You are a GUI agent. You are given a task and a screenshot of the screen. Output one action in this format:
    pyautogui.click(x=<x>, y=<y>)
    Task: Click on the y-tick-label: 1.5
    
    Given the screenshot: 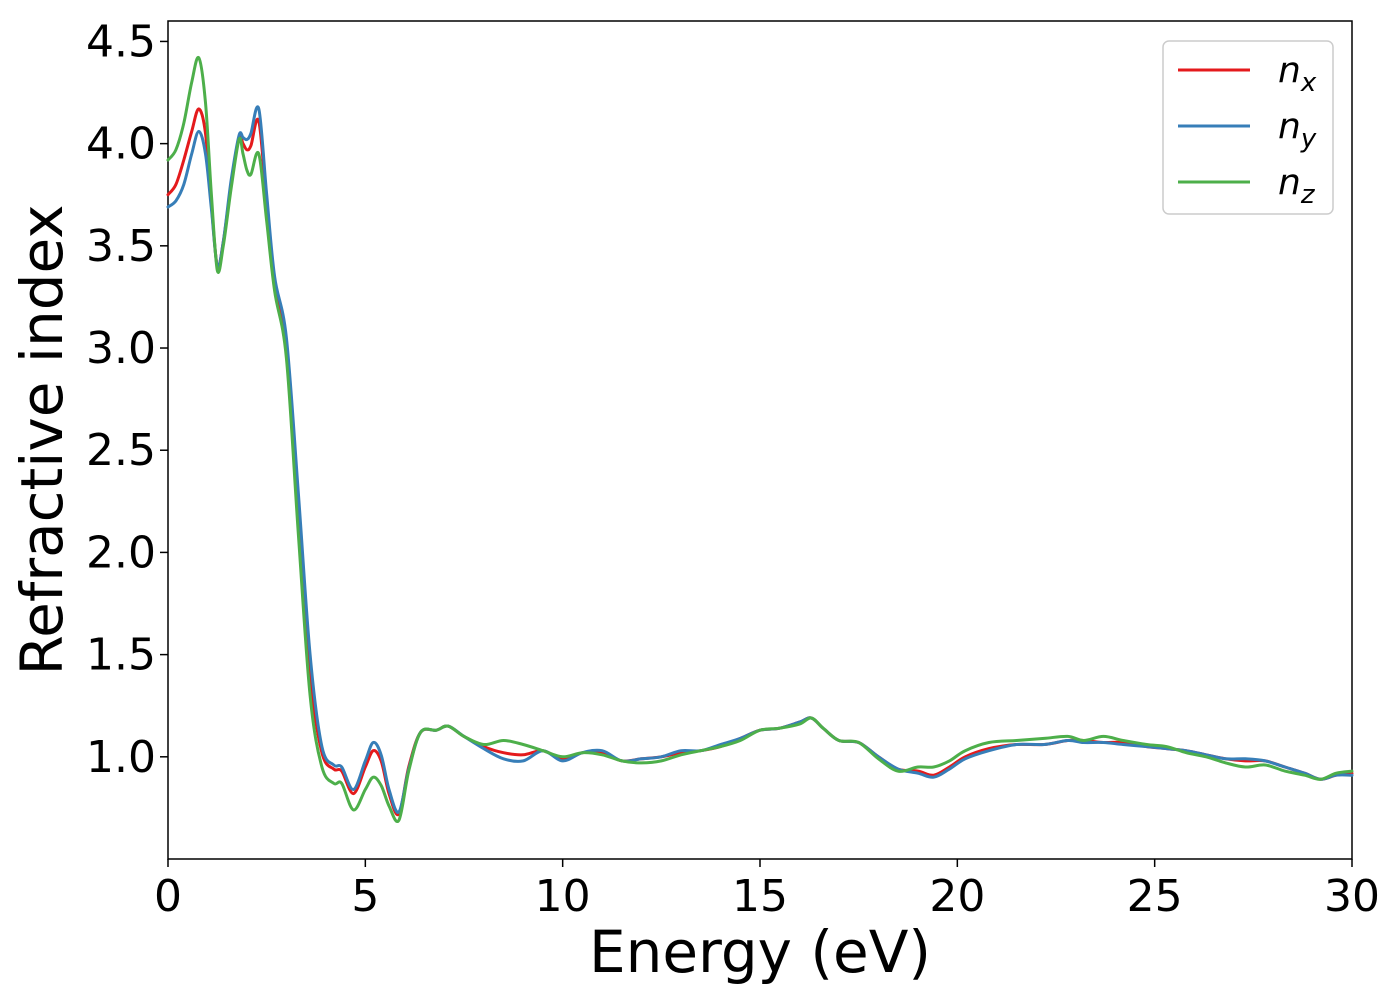 What is the action you would take?
    pyautogui.click(x=121, y=655)
    